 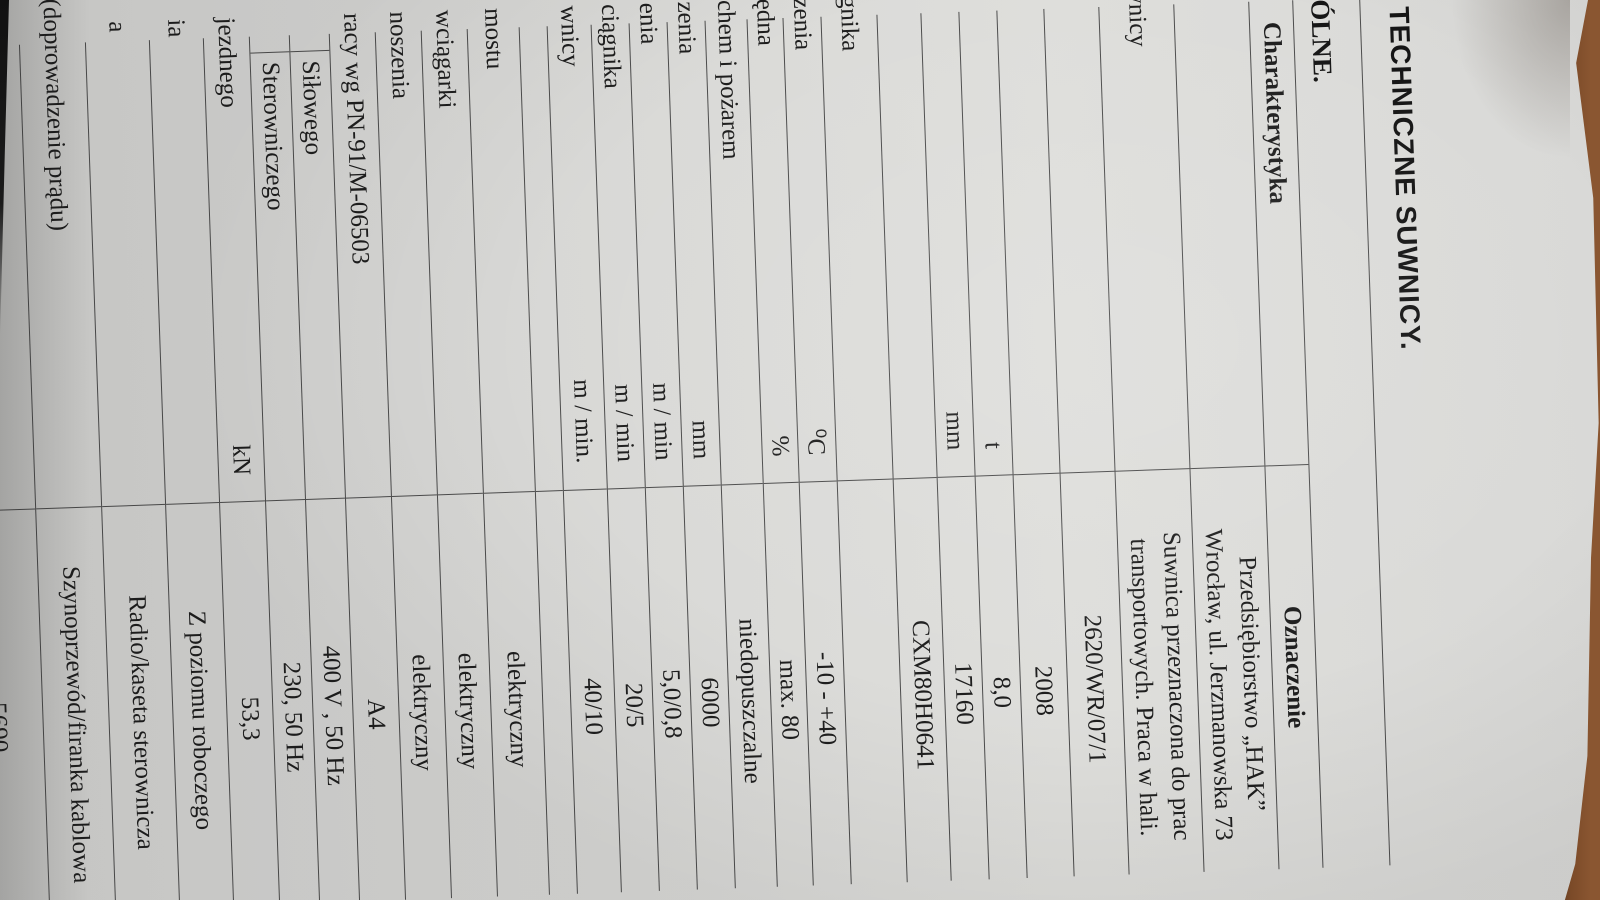 What do you see at coordinates (1322, 42) in the screenshot?
I see `section-heading: ÓLNE.` at bounding box center [1322, 42].